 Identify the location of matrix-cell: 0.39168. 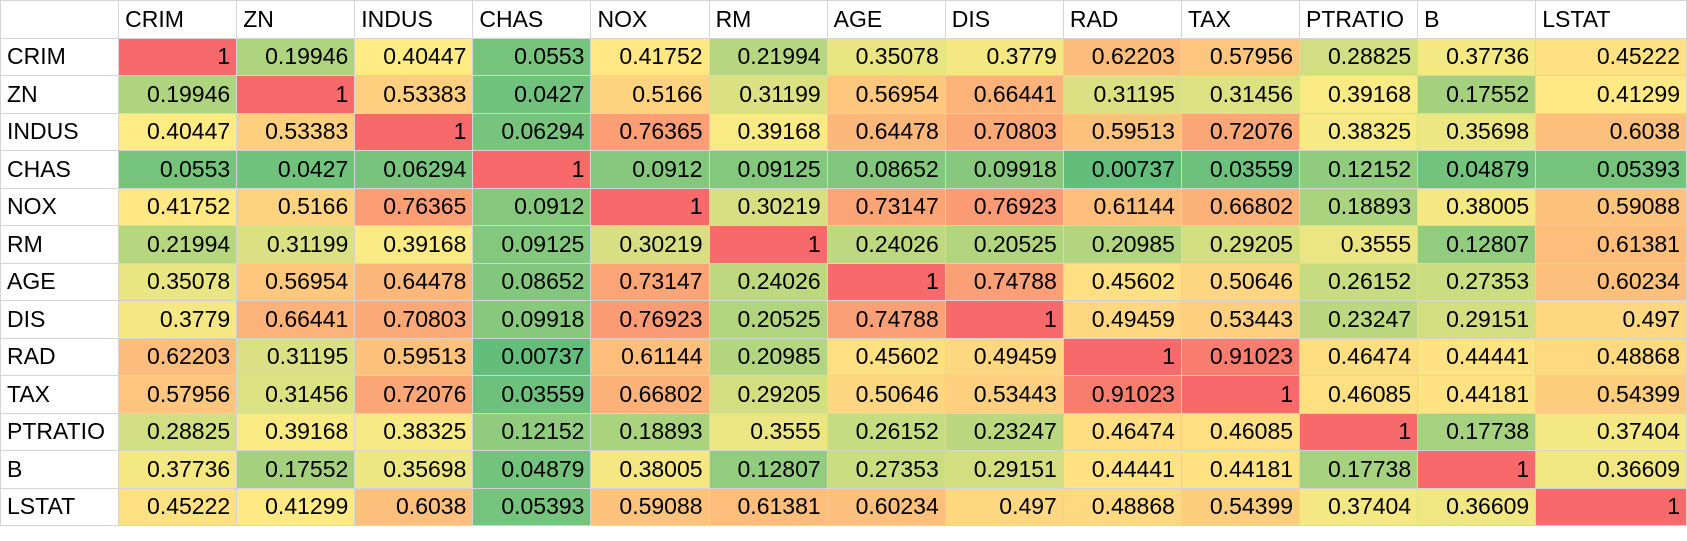
(296, 431).